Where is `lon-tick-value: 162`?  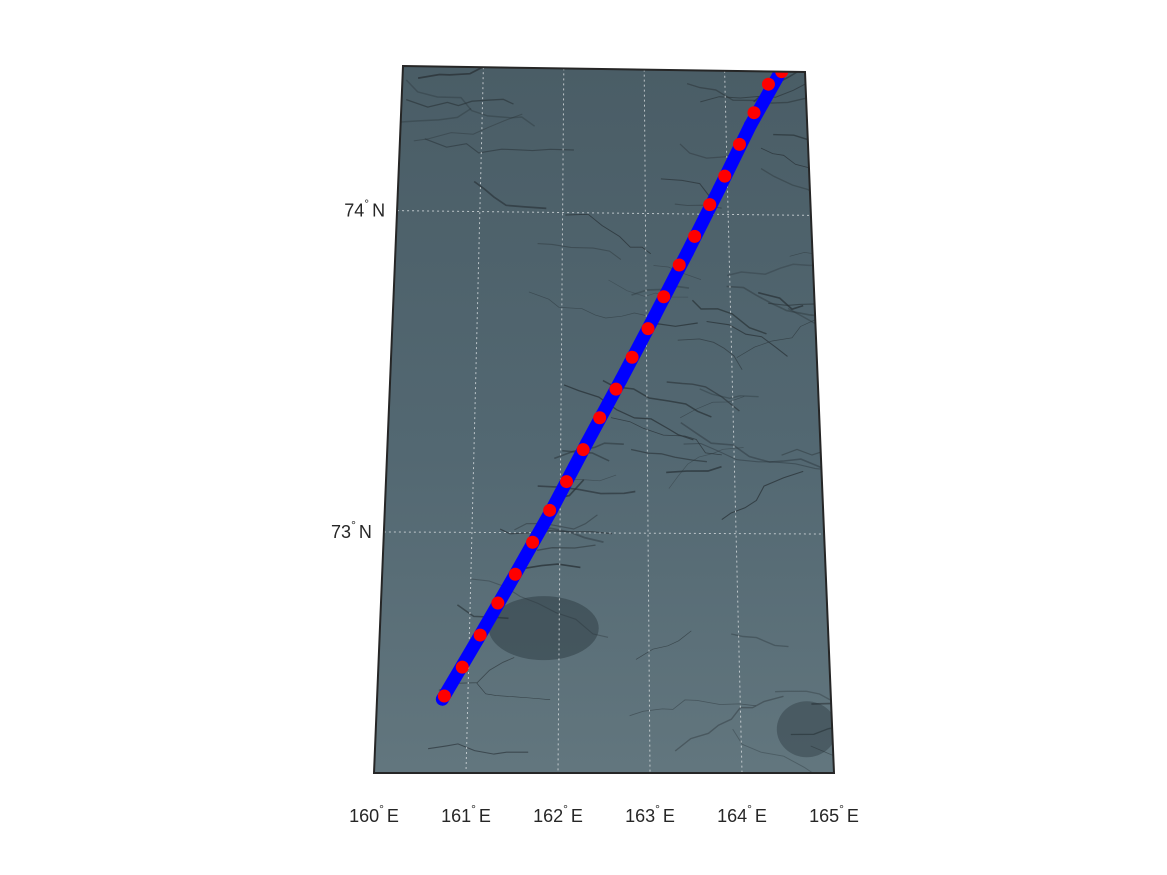 lon-tick-value: 162 is located at coordinates (548, 816).